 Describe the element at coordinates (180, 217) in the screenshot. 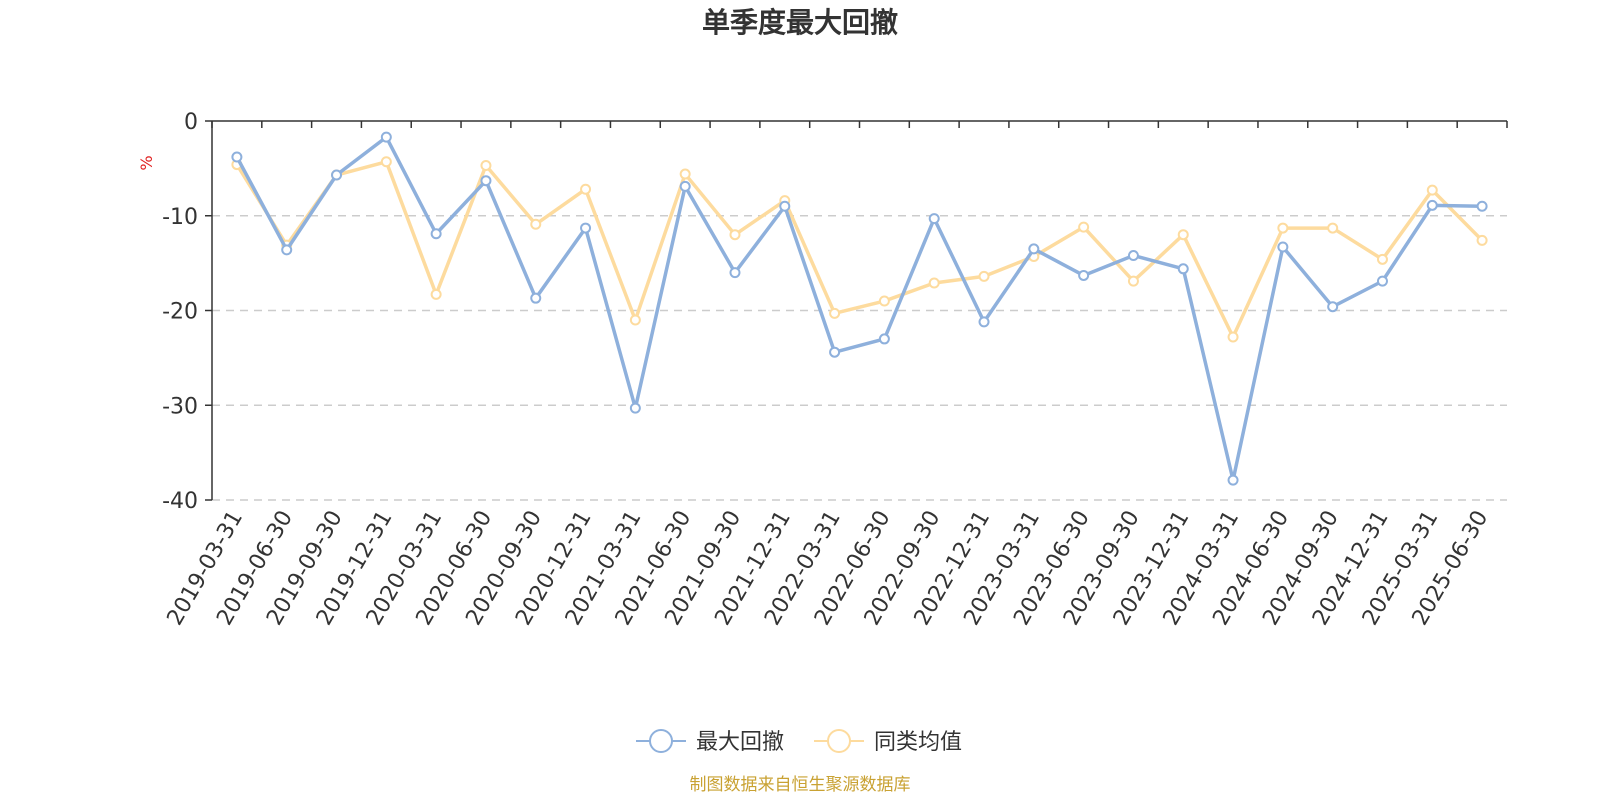

I see `y-tick-label: -10` at that location.